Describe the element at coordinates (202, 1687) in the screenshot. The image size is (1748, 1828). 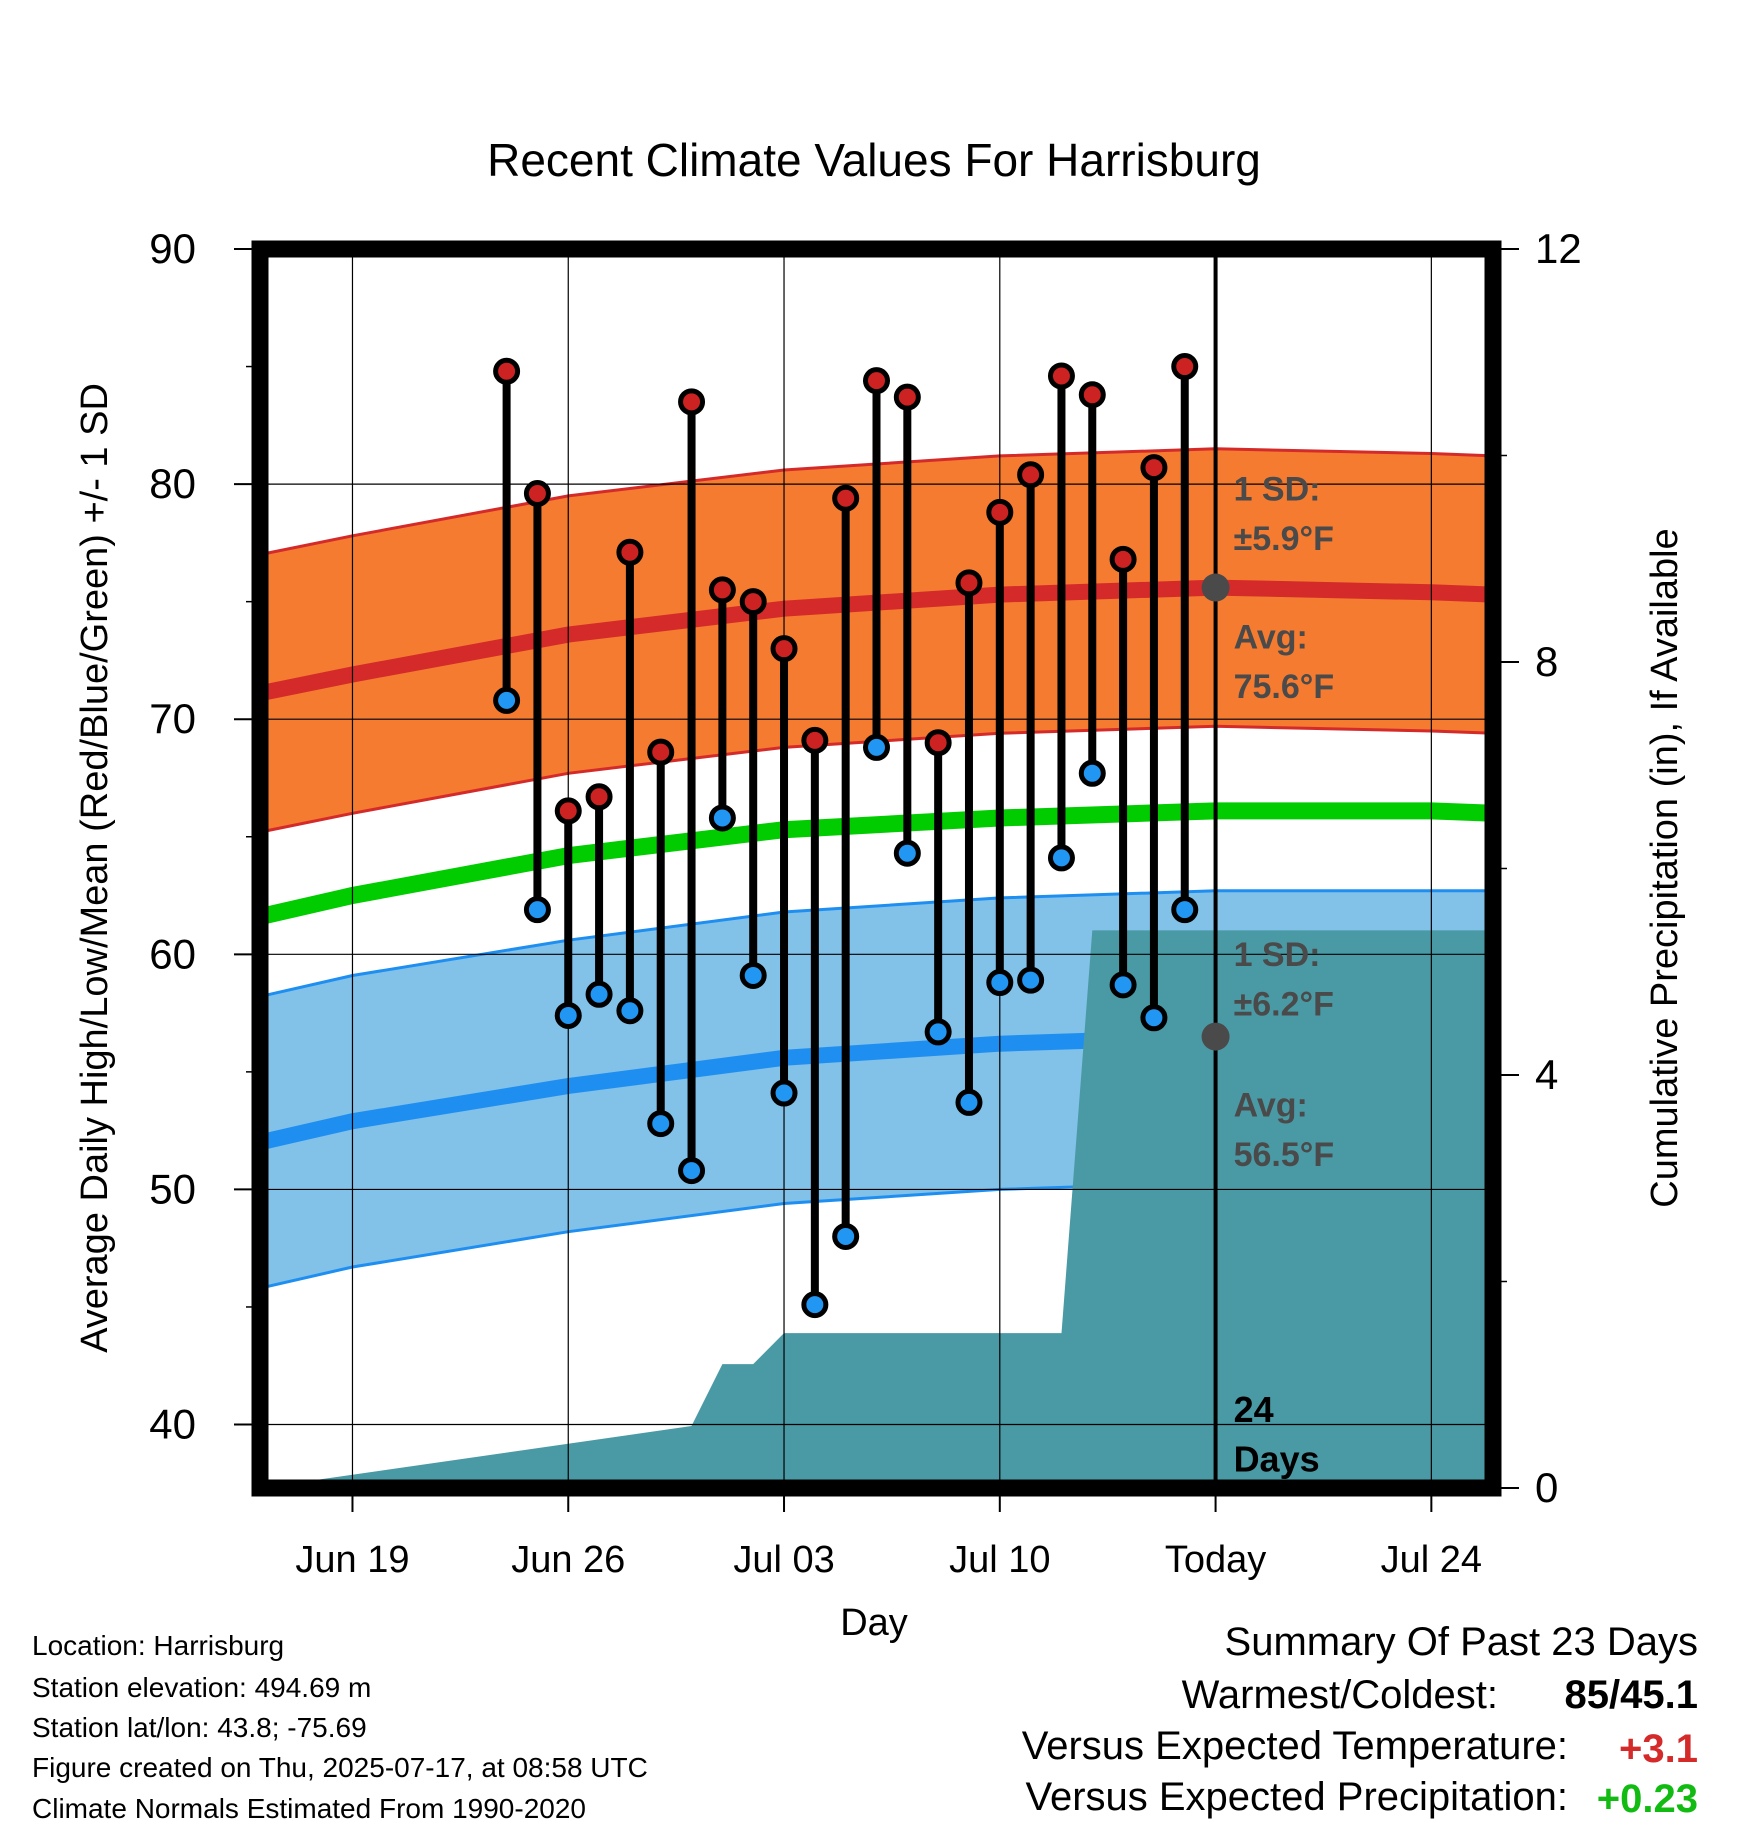
I see `info-elevation: Station elevation: 494.69 m` at that location.